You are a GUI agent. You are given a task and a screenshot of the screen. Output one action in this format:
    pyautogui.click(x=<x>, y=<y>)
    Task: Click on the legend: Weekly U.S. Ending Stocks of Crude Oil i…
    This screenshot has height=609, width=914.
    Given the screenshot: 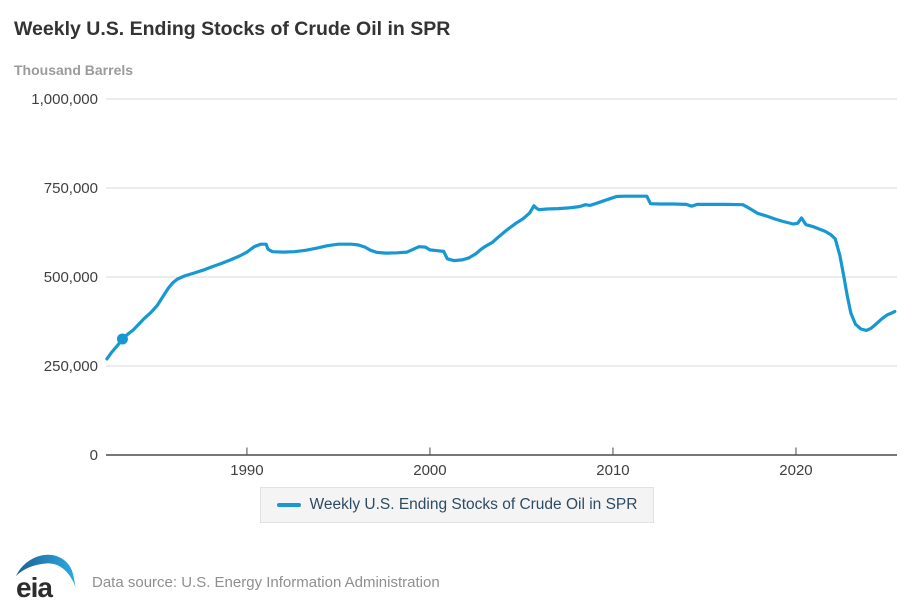 What is the action you would take?
    pyautogui.click(x=457, y=505)
    